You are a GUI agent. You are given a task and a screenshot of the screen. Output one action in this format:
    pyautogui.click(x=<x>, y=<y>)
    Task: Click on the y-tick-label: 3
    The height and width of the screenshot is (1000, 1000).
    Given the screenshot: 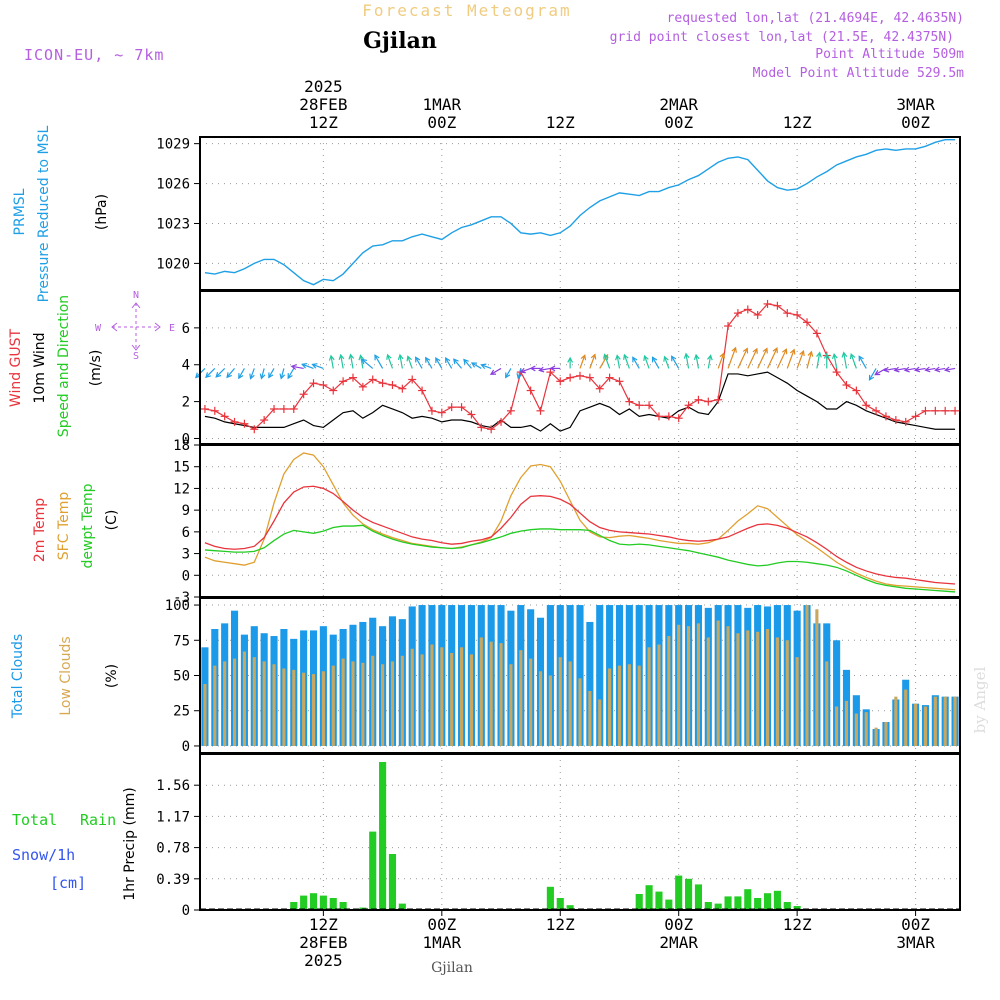 What is the action you would take?
    pyautogui.click(x=186, y=555)
    